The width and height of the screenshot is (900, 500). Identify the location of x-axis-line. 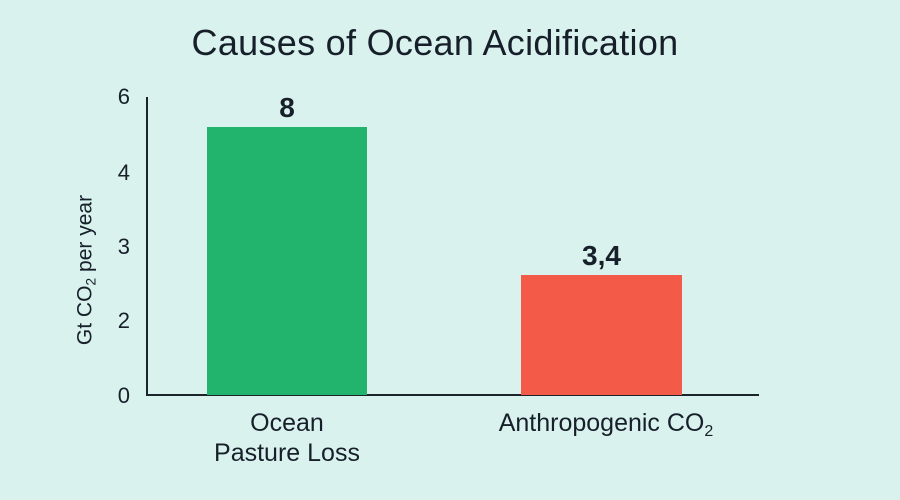
(452, 395).